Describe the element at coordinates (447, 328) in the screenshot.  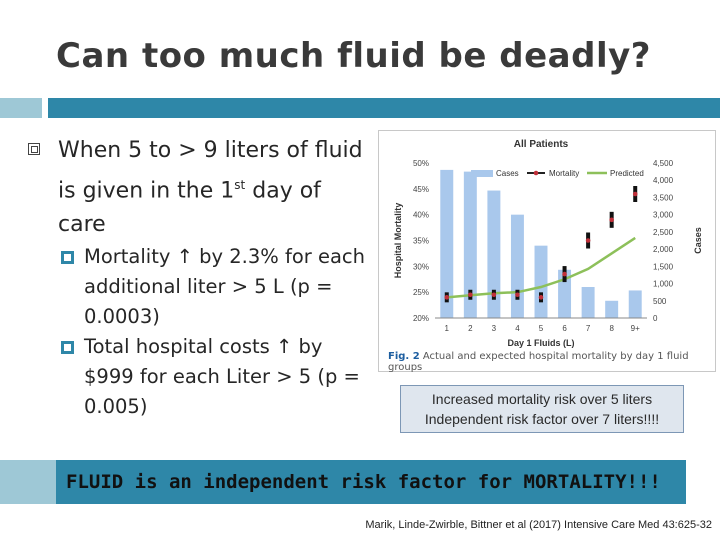
I see `x-tick-label: 1` at that location.